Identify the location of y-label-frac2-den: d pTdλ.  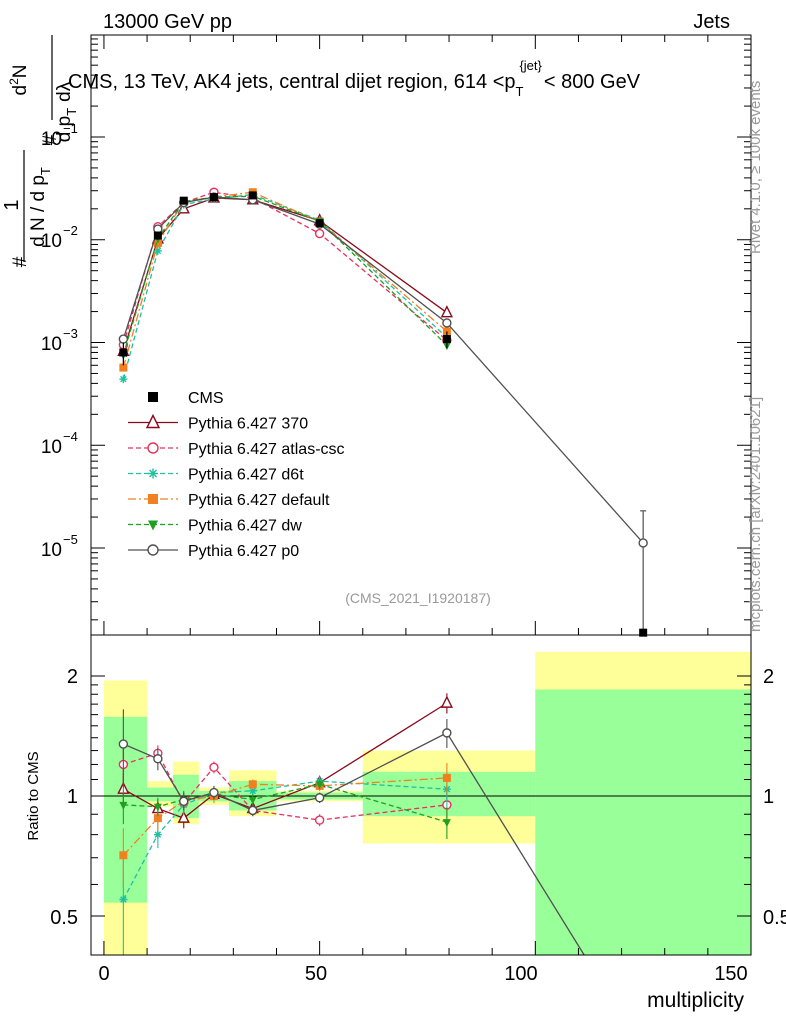
(66, 111).